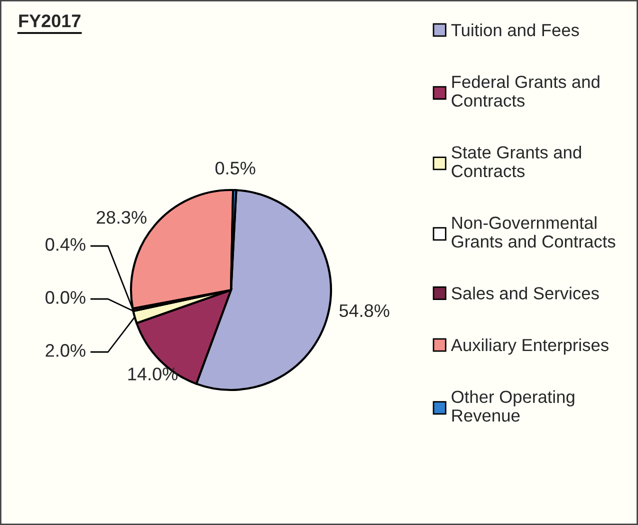 This screenshot has width=638, height=525. I want to click on data-label: 14.0%, so click(153, 374).